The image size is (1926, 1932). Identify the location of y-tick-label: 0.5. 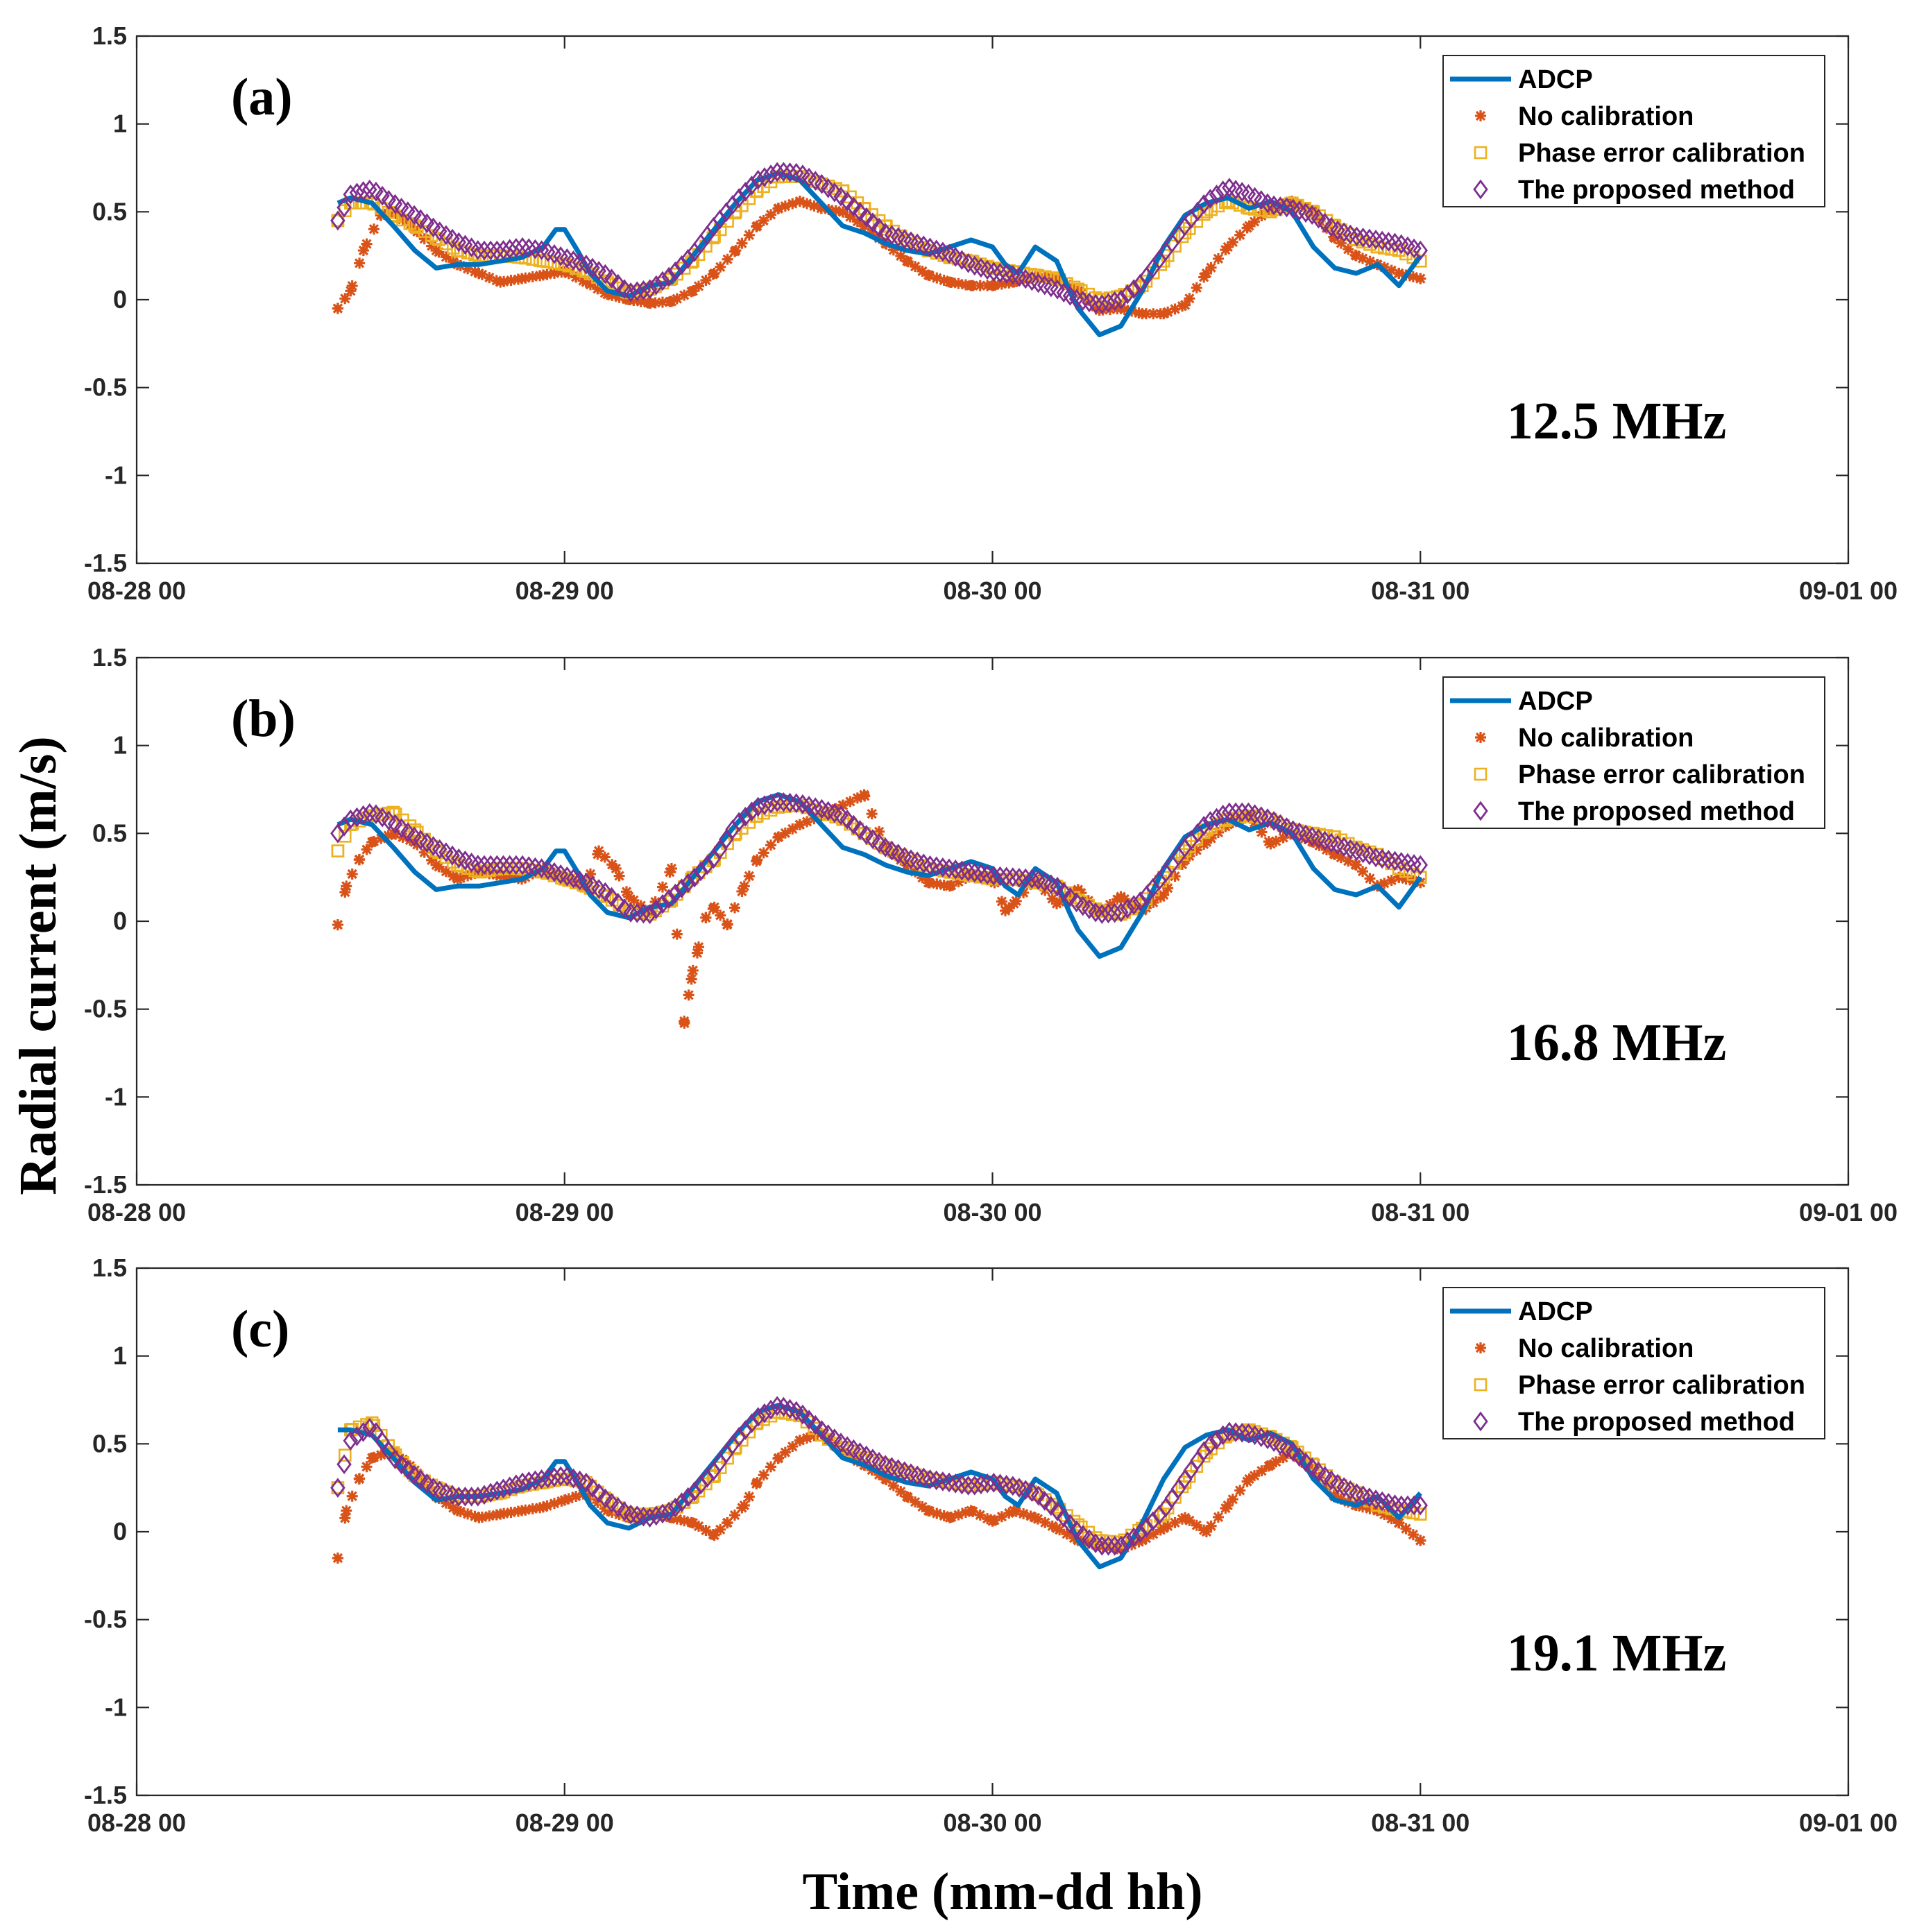
(109, 1443).